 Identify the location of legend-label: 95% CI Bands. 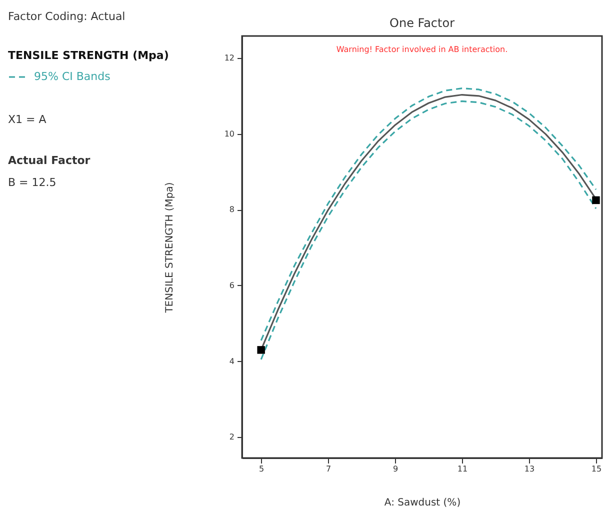
(72, 76).